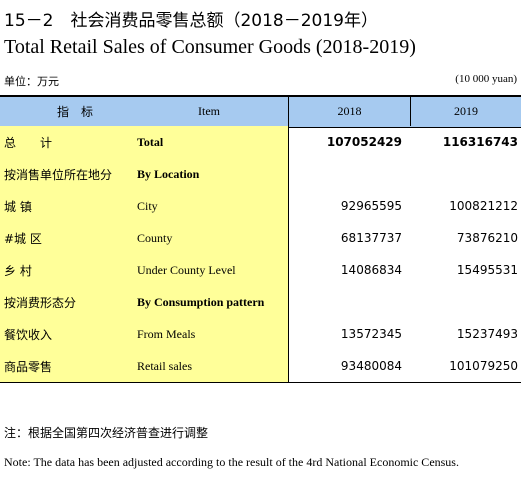 The height and width of the screenshot is (478, 521). Describe the element at coordinates (486, 79) in the screenshot. I see `unit-en: (10 000 yuan)` at that location.